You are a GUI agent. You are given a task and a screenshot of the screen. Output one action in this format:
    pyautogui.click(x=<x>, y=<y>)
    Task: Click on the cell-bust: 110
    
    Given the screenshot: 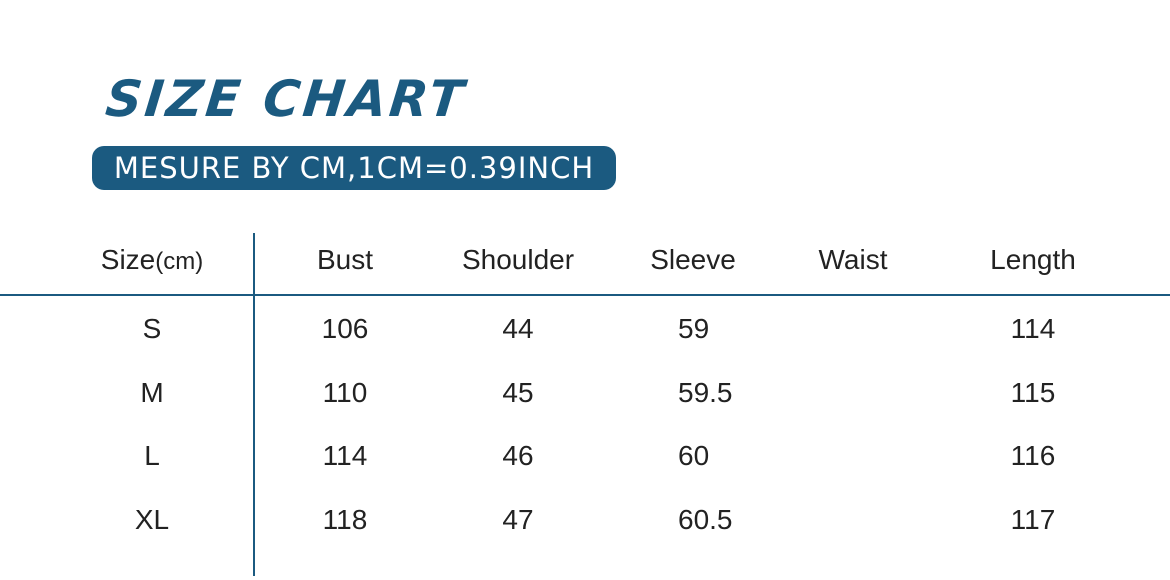 What is the action you would take?
    pyautogui.click(x=345, y=392)
    